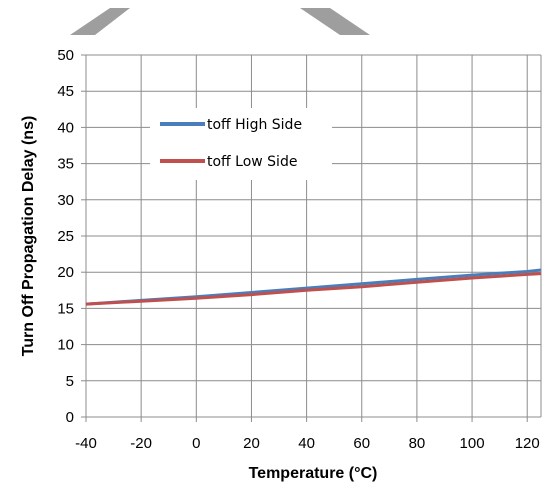 The width and height of the screenshot is (553, 489). Describe the element at coordinates (361, 443) in the screenshot. I see `x-tick-label: 60` at that location.